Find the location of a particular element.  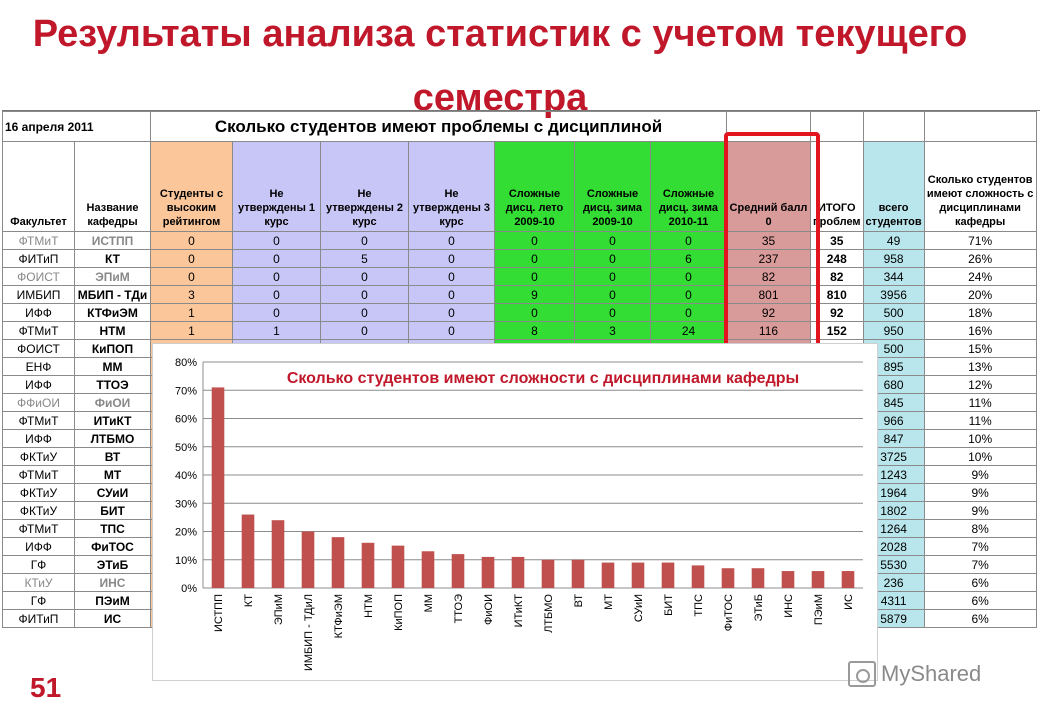

value-cell: 71% is located at coordinates (980, 240).